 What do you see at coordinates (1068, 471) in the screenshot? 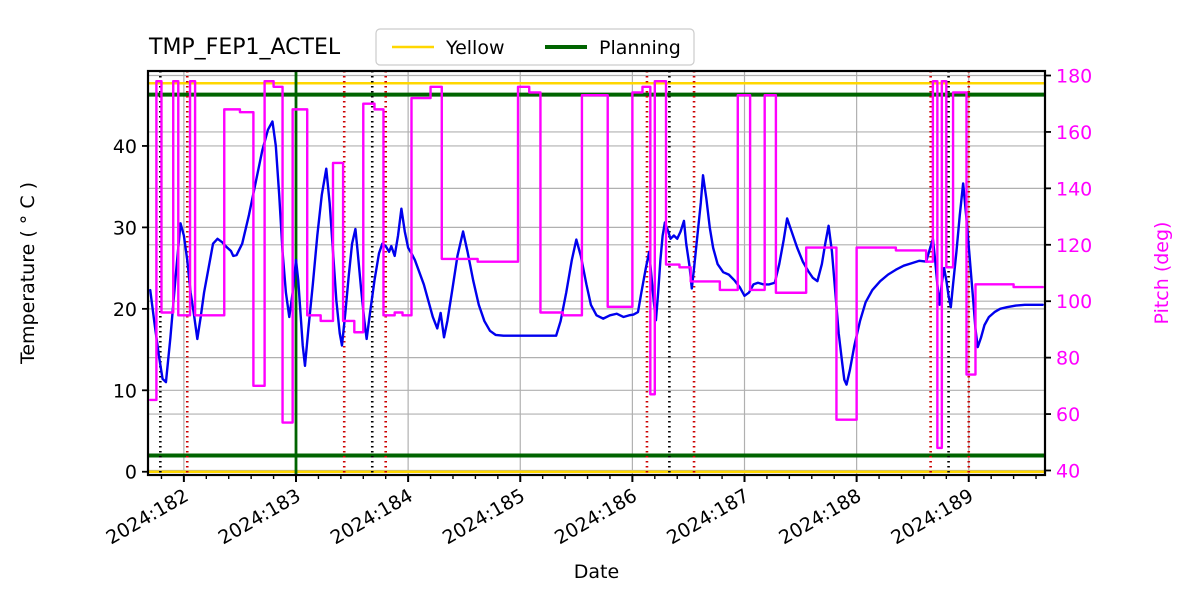
I see `y-right-tick-label: 40` at bounding box center [1068, 471].